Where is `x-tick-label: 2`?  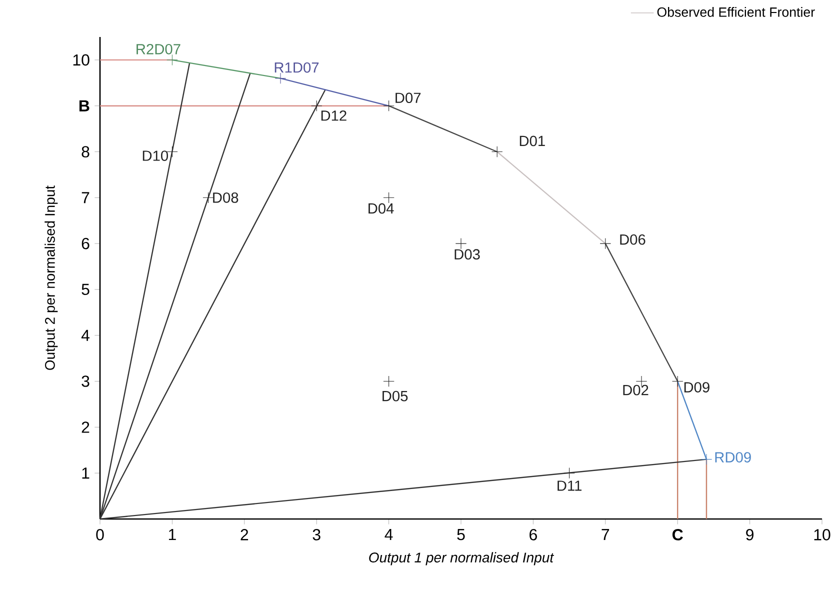
x-tick-label: 2 is located at coordinates (244, 534).